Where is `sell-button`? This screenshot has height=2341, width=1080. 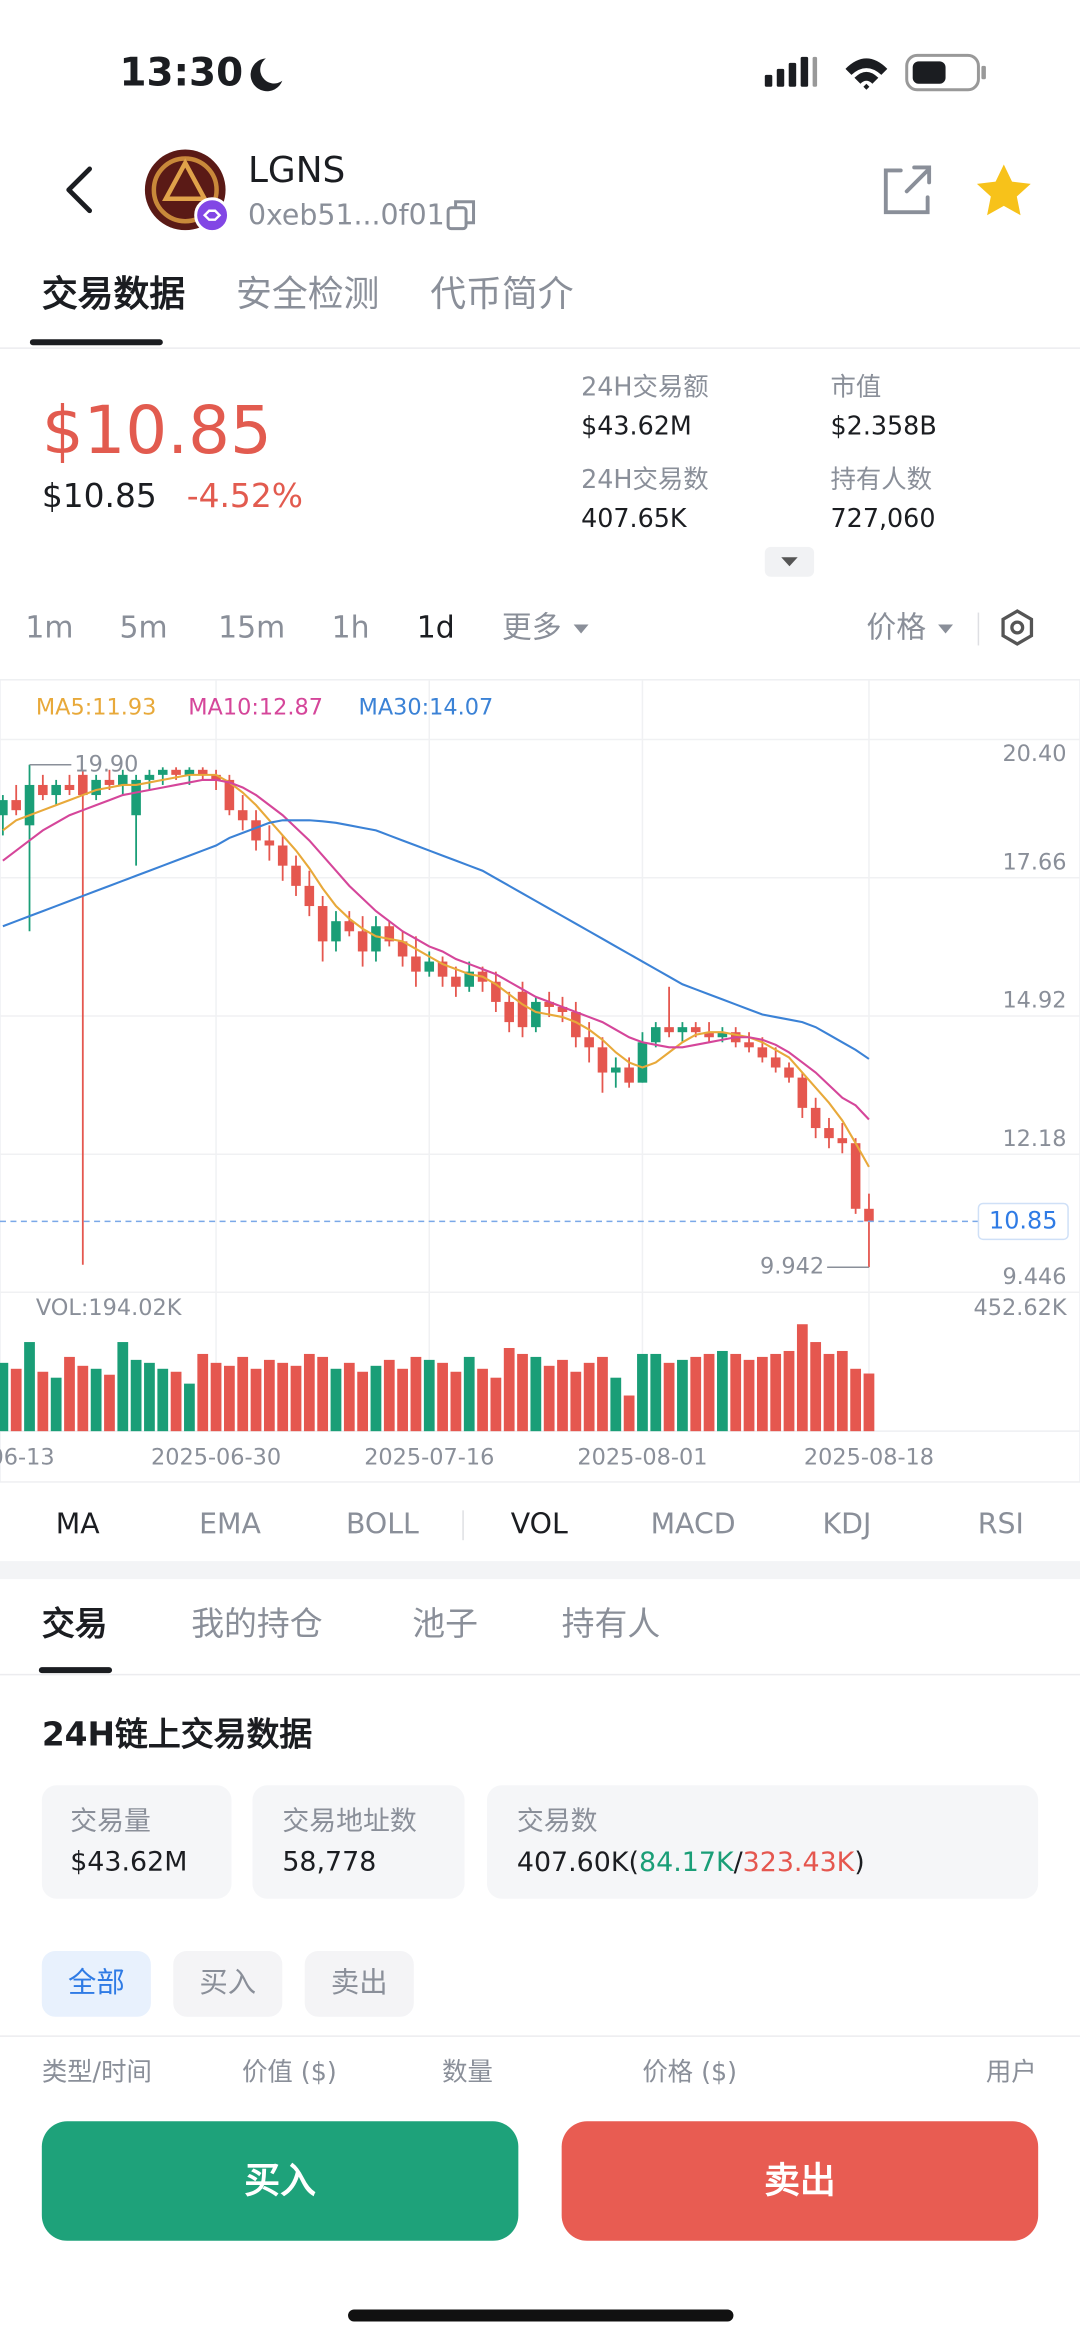 sell-button is located at coordinates (800, 2181).